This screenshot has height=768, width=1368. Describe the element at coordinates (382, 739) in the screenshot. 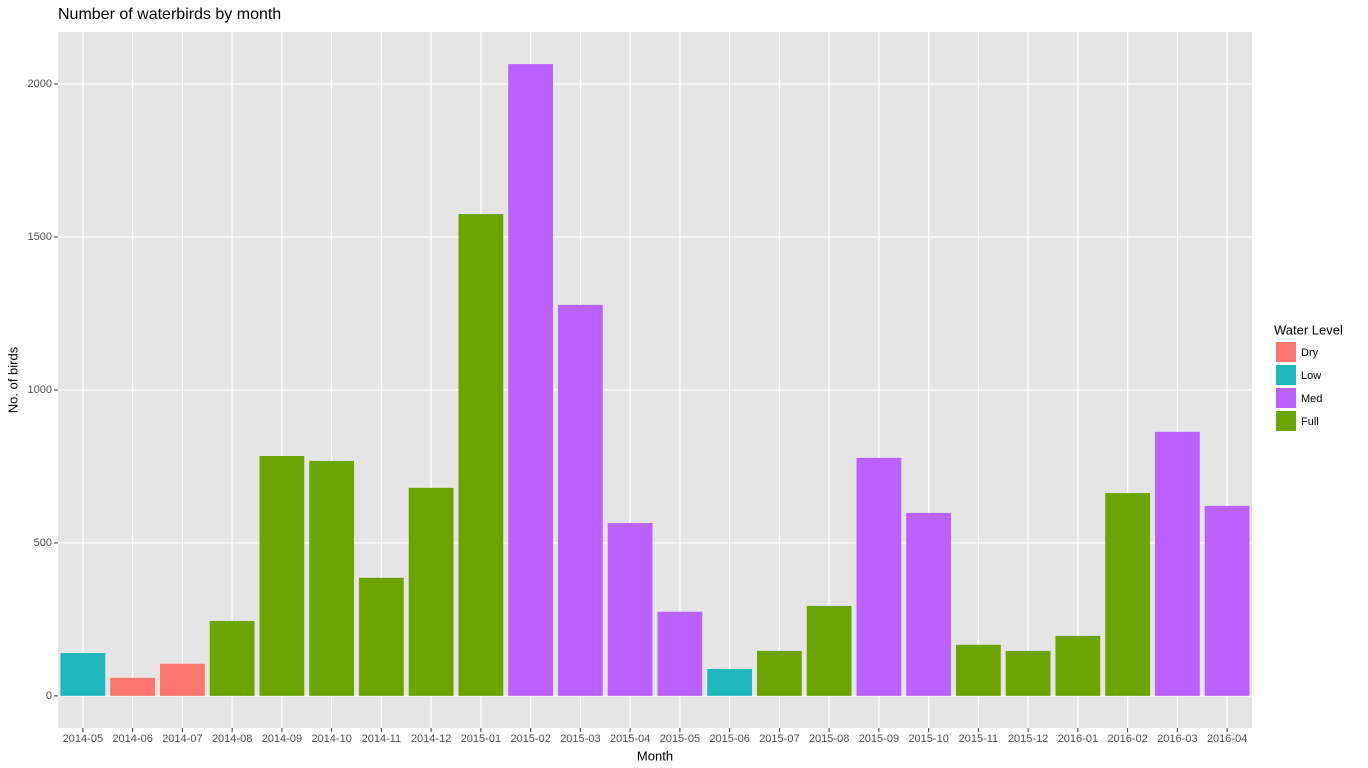

I see `x-tick-label: 2014-11` at that location.